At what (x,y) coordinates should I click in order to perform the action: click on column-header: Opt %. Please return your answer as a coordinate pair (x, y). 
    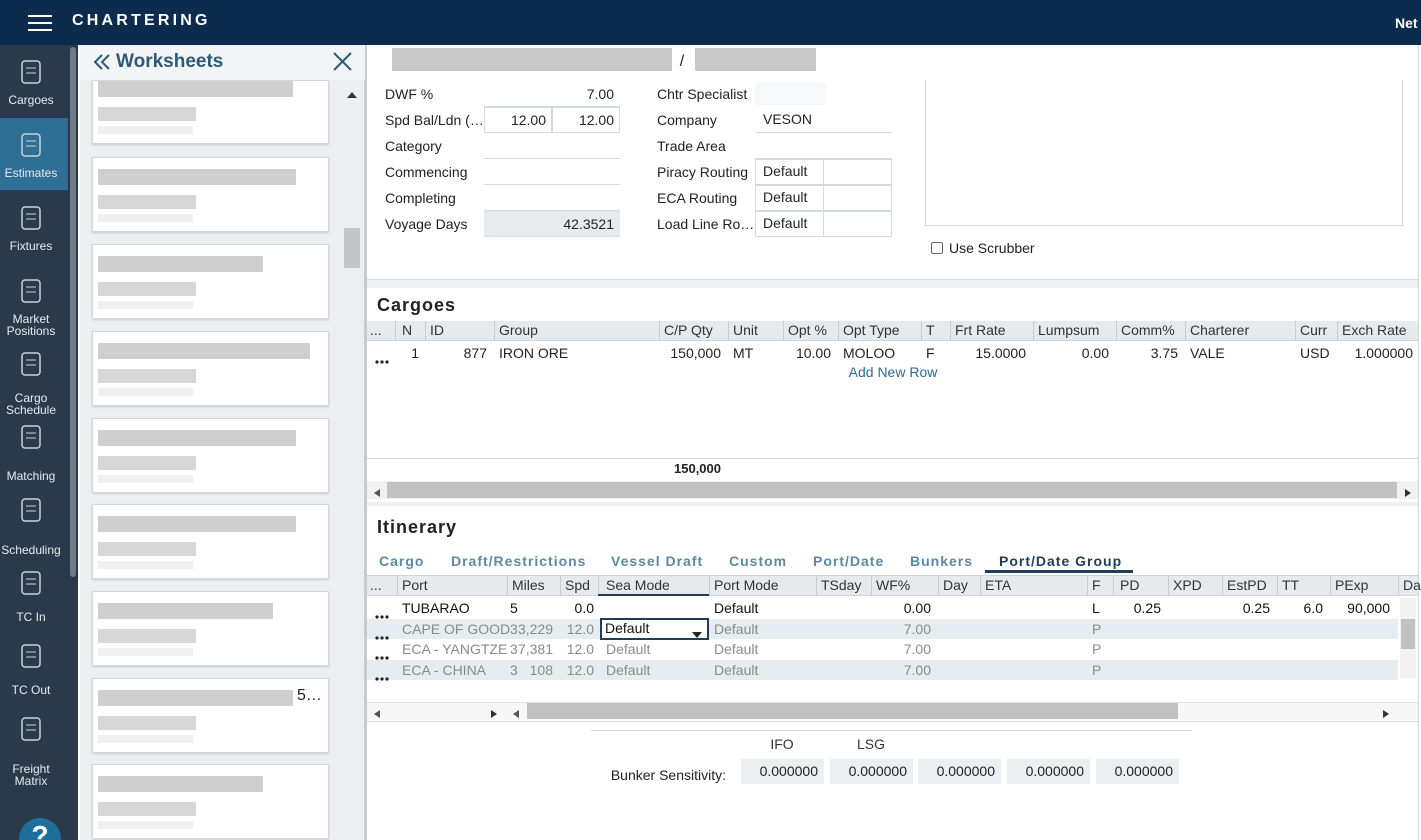
    Looking at the image, I should click on (807, 330).